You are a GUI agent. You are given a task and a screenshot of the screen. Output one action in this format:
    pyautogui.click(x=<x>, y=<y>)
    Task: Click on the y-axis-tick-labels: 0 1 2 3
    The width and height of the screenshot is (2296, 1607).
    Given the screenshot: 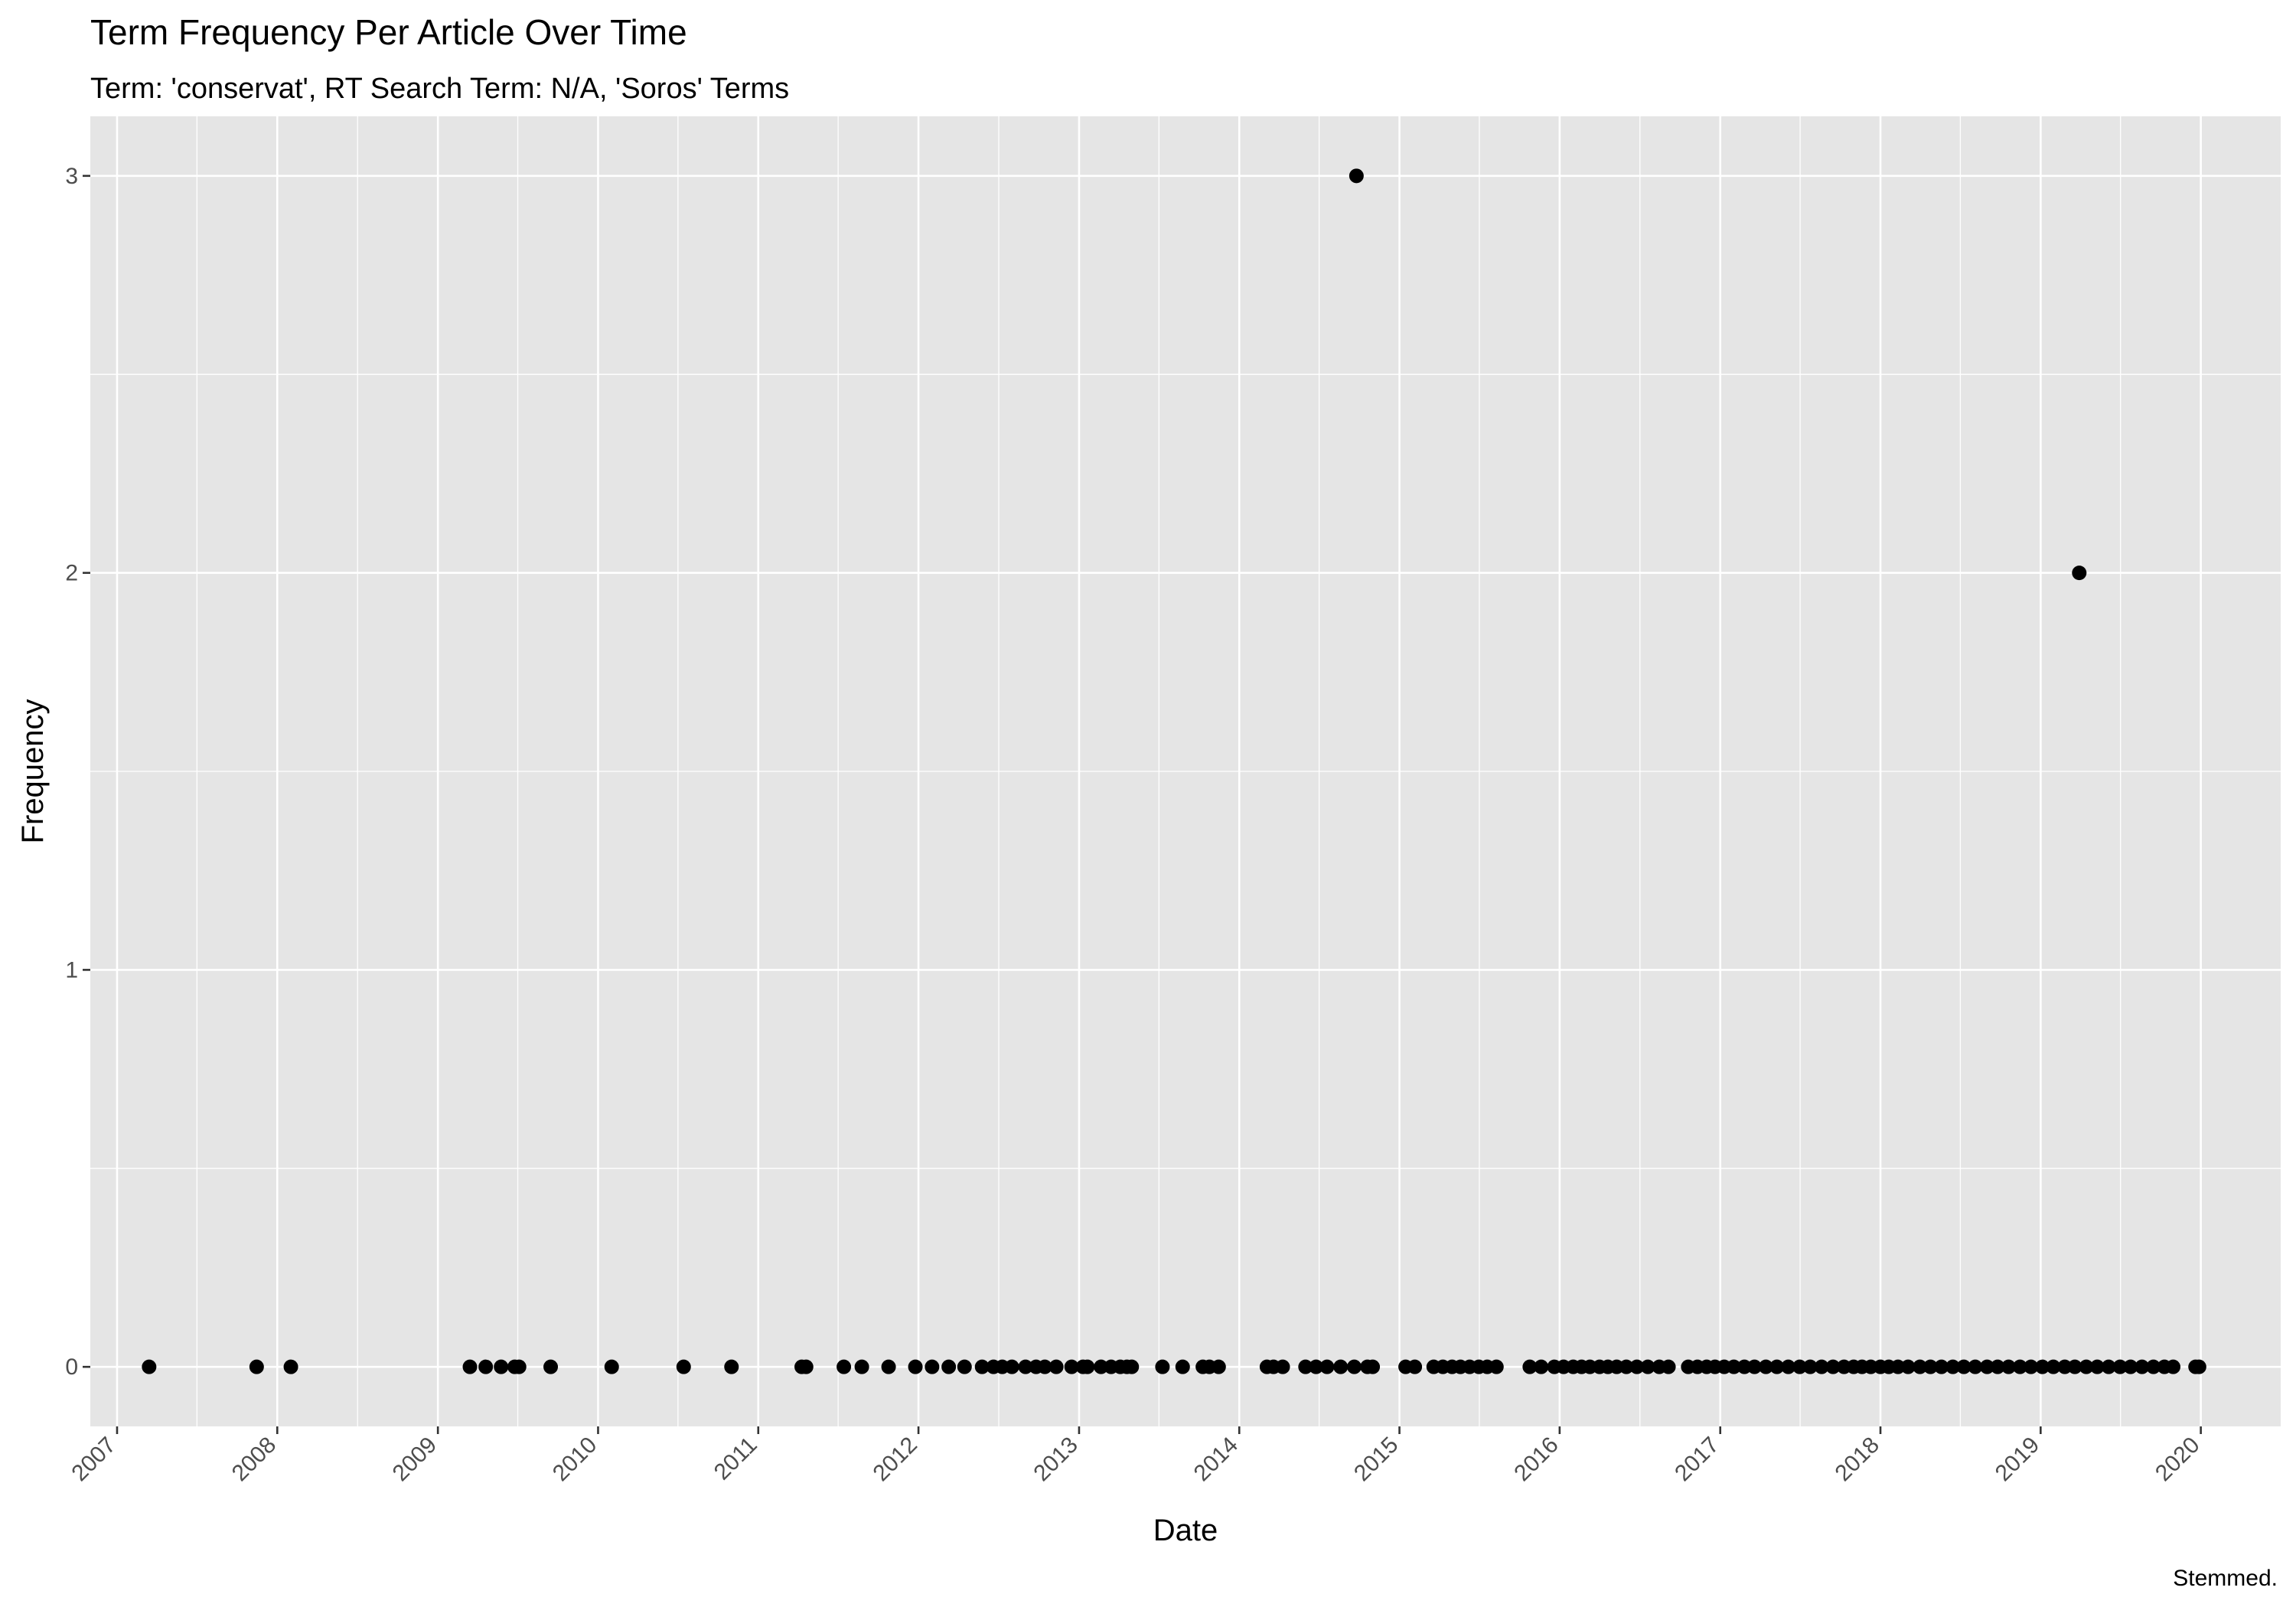 What is the action you would take?
    pyautogui.click(x=71, y=772)
    